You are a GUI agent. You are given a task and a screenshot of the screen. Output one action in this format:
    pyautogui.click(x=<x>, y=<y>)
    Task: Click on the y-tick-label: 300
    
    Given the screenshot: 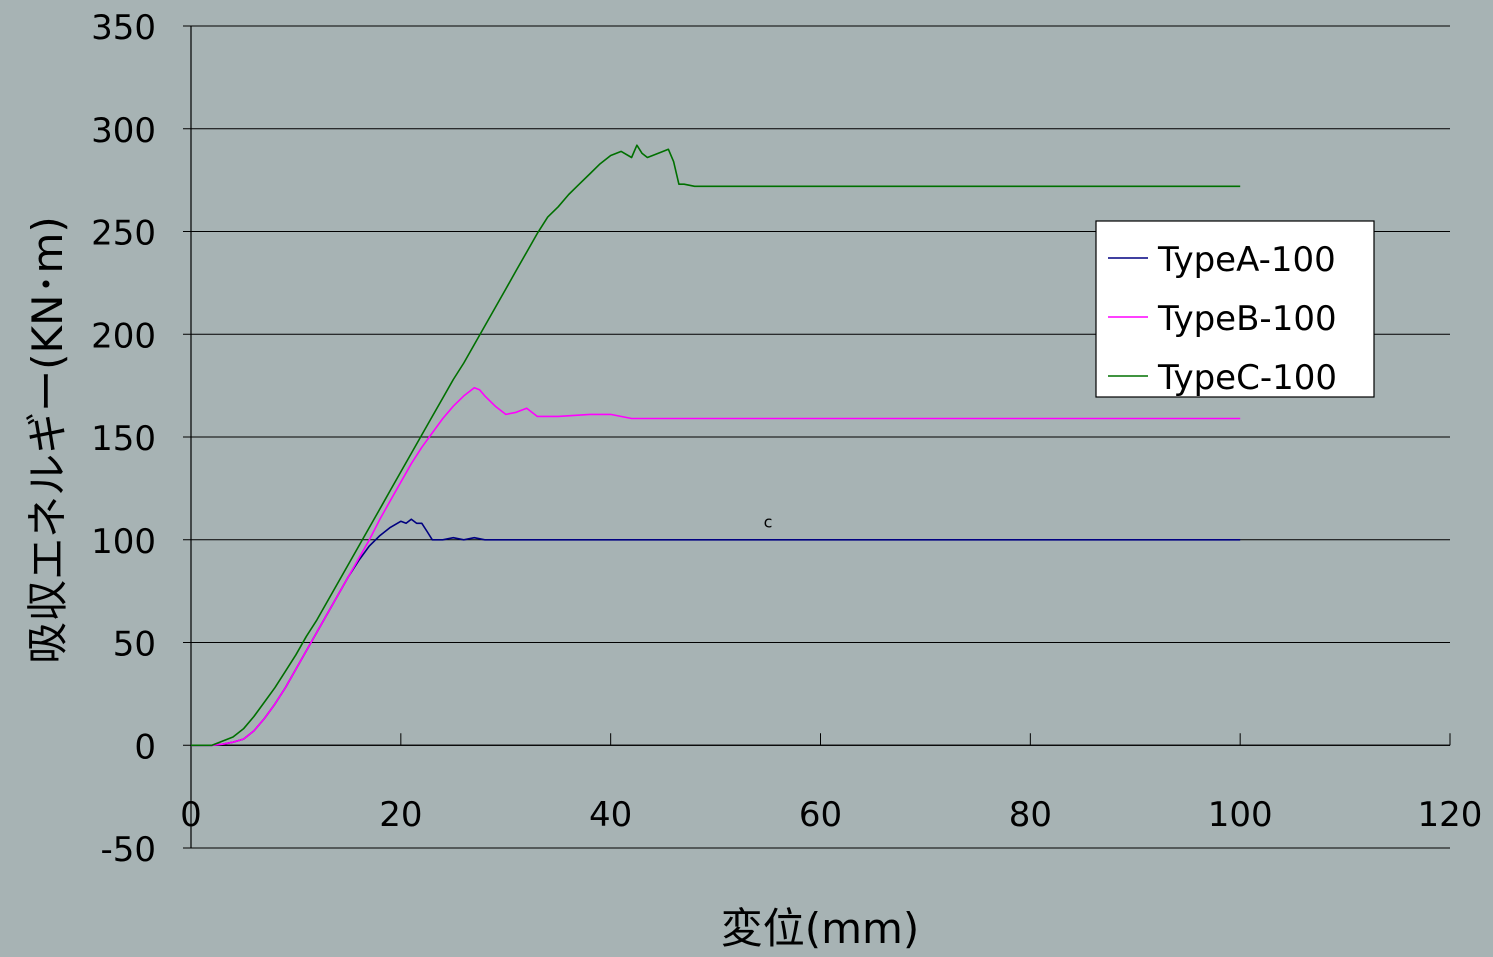 What is the action you would take?
    pyautogui.click(x=123, y=131)
    